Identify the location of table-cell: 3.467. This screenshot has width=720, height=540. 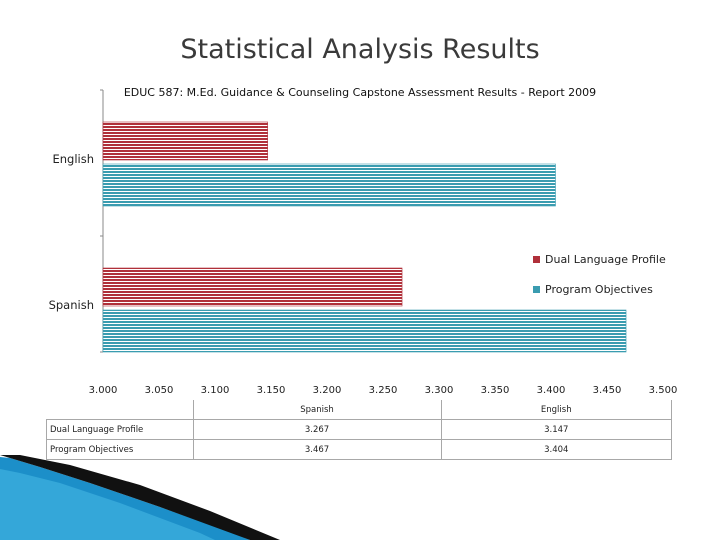
(317, 449).